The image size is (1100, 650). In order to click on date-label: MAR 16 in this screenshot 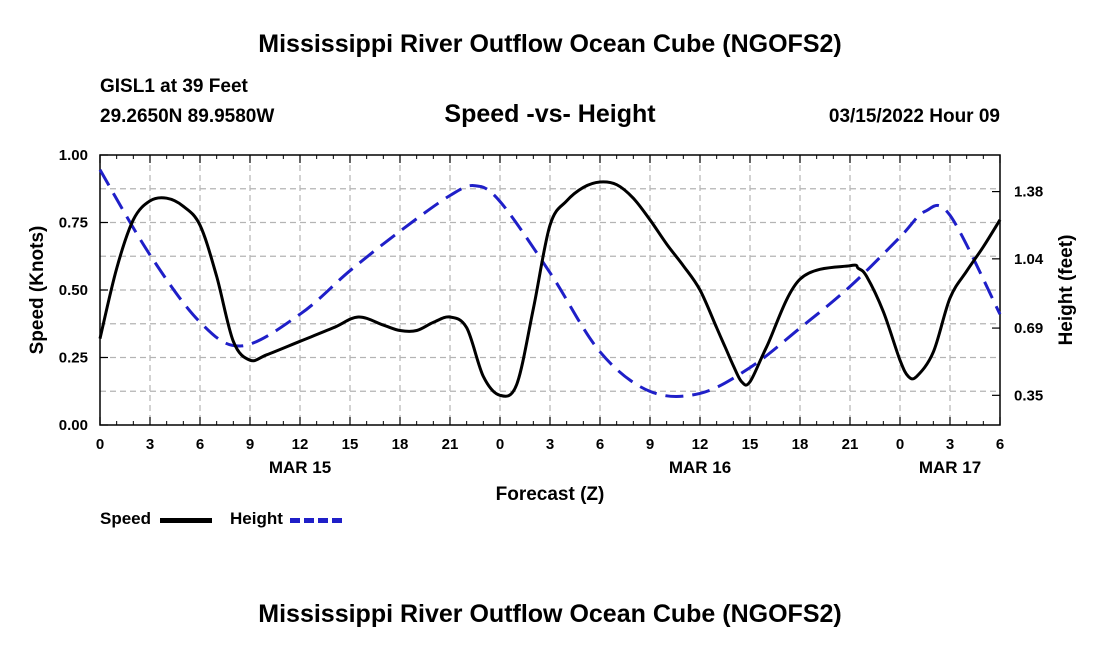, I will do `click(700, 467)`.